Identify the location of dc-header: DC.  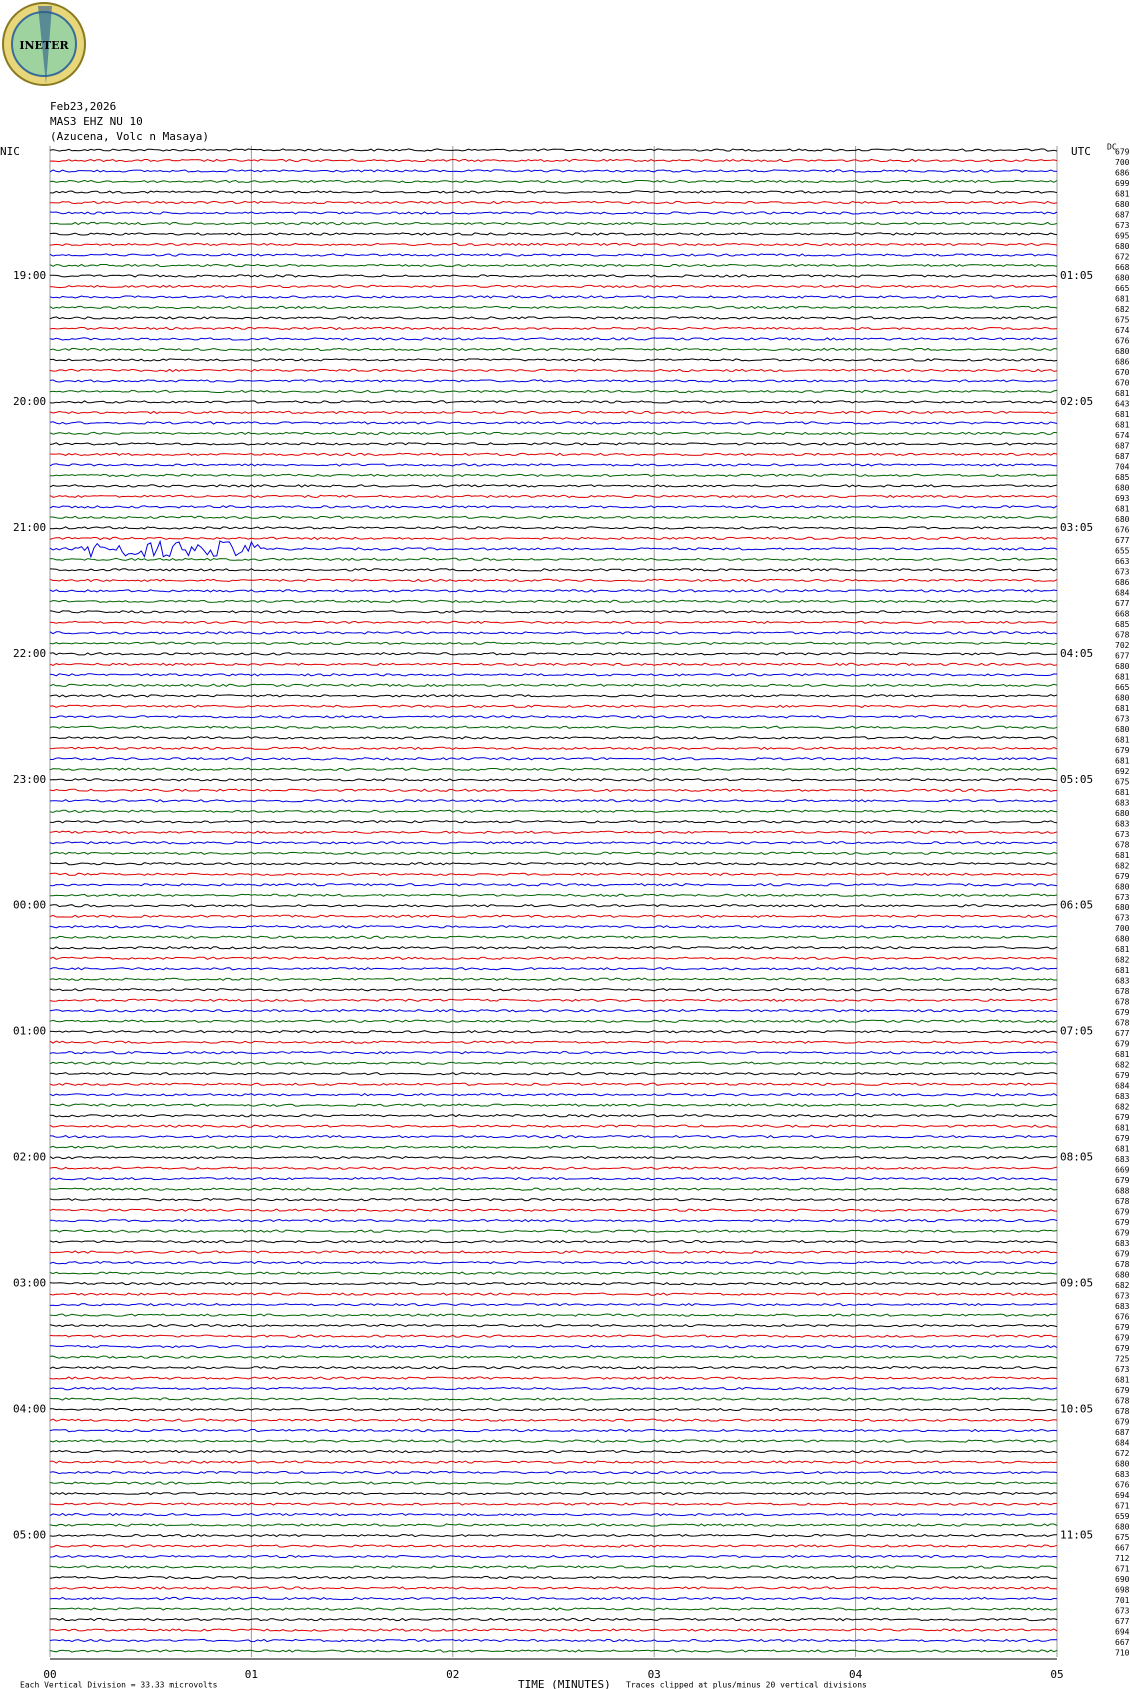
(1112, 147).